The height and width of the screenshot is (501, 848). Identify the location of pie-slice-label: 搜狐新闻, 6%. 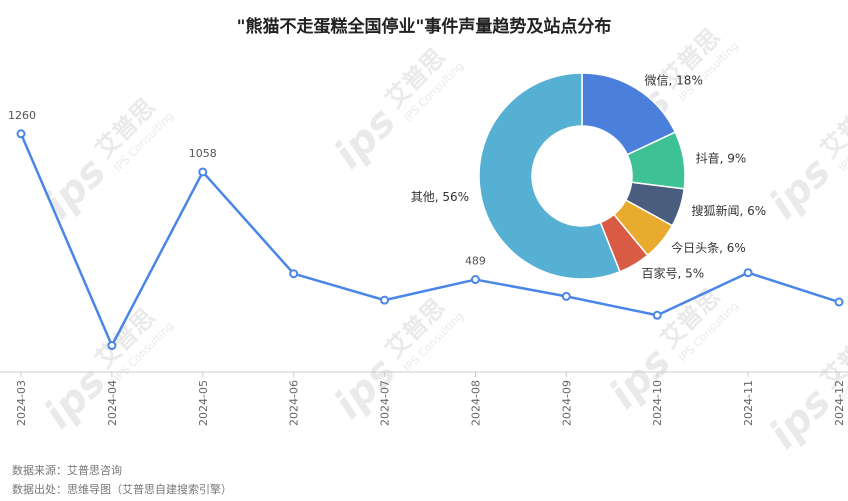
(728, 210).